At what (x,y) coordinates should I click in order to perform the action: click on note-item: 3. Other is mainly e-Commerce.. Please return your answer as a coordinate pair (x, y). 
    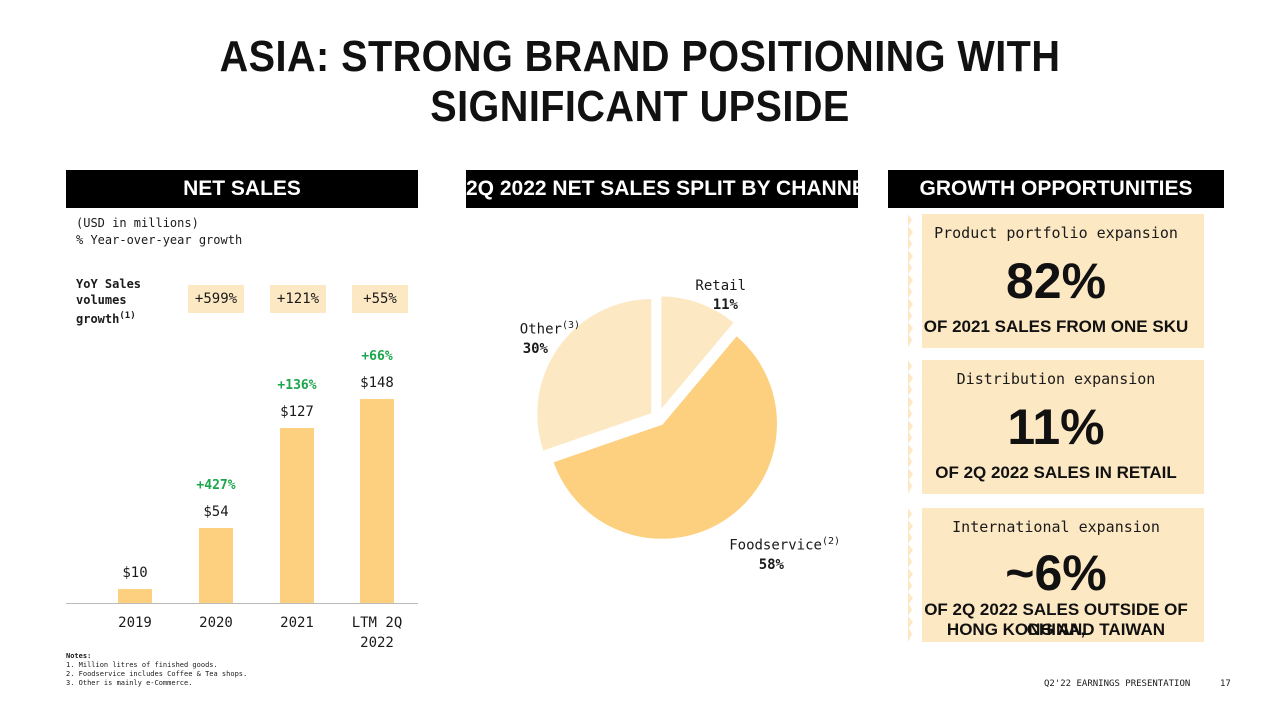
    Looking at the image, I should click on (129, 683).